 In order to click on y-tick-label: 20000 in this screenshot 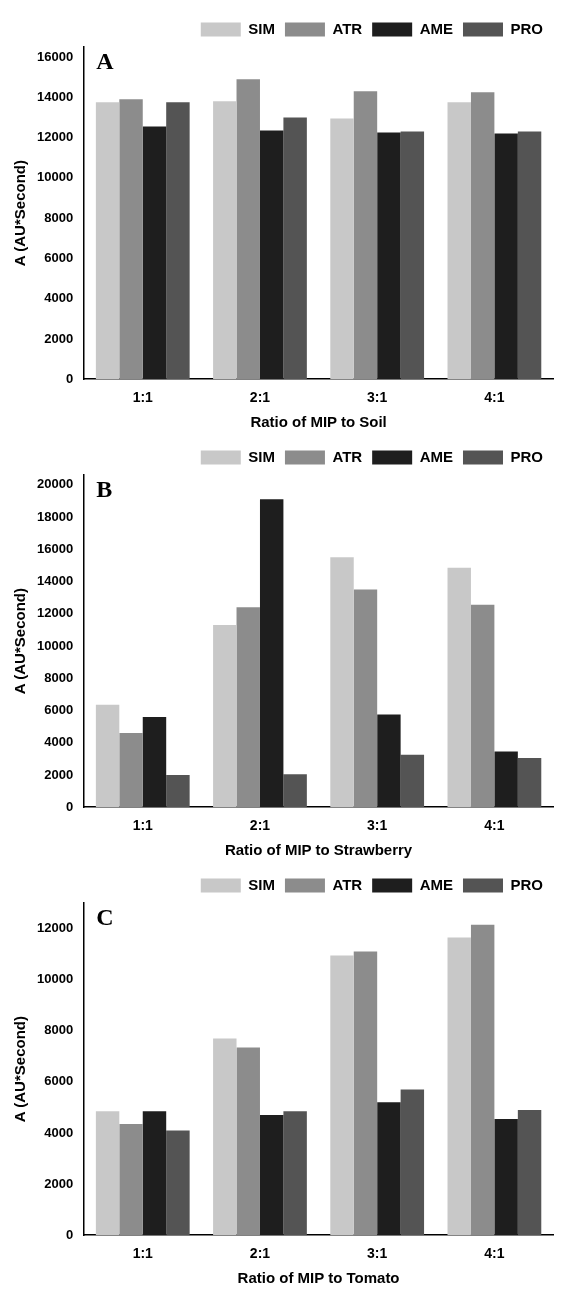, I will do `click(55, 484)`.